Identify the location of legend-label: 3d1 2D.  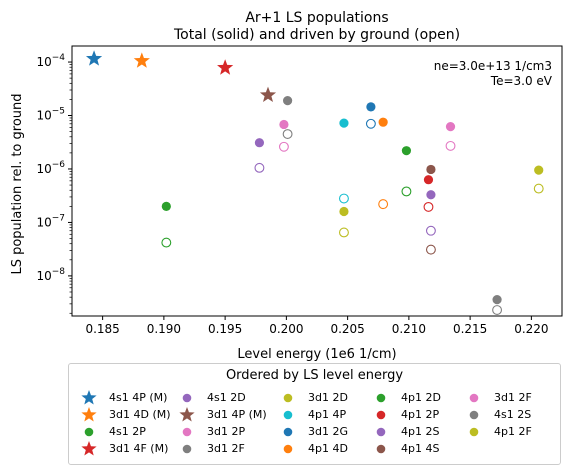
(328, 397).